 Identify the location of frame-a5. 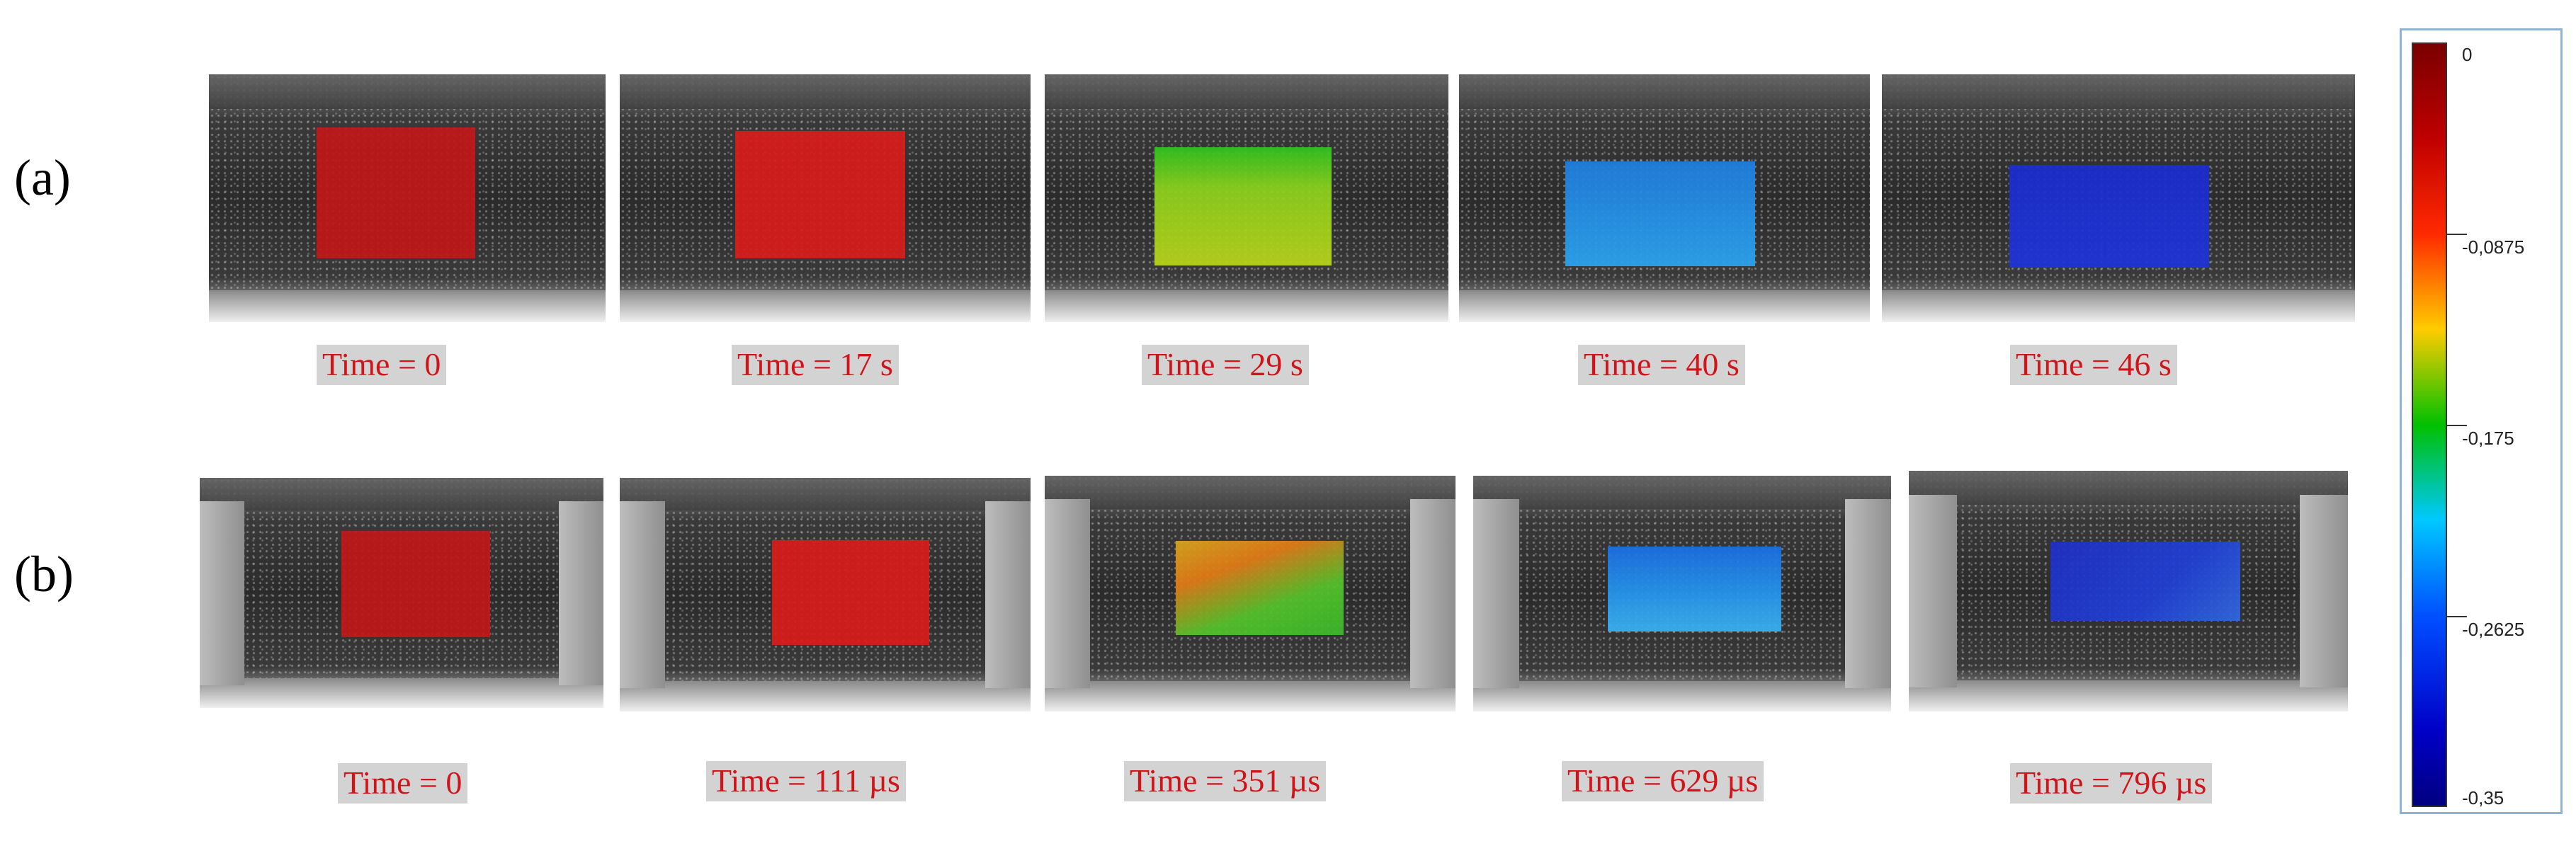
(2118, 198).